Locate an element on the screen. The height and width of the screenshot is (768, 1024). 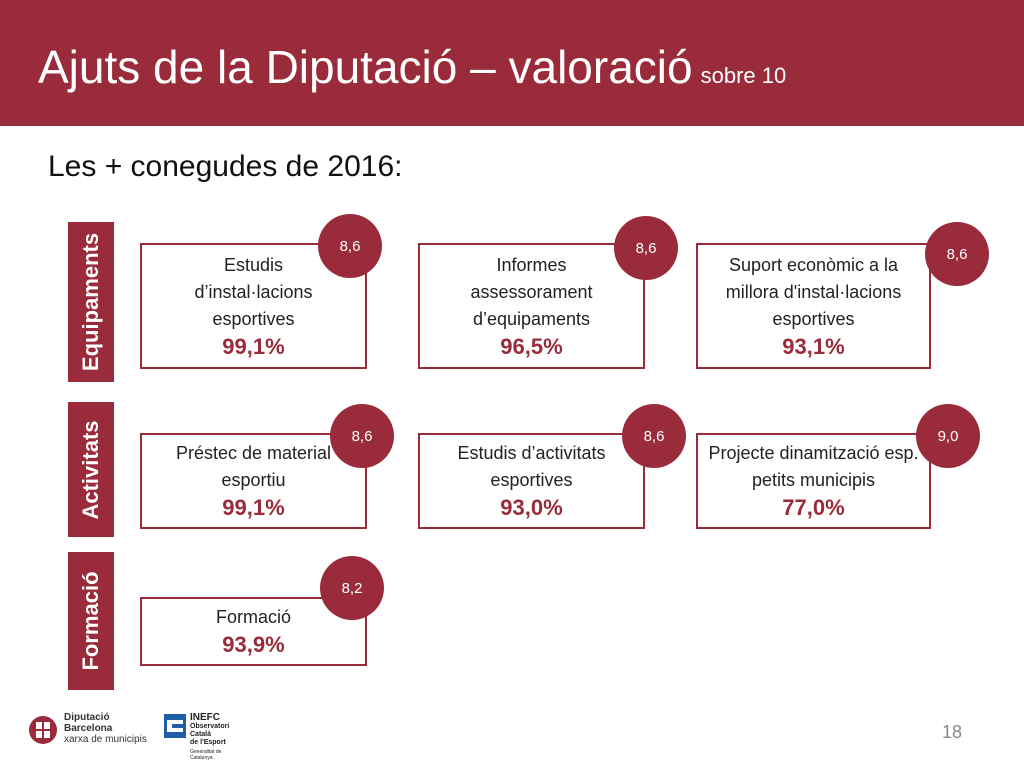
inefc-emblem-icon is located at coordinates (175, 726).